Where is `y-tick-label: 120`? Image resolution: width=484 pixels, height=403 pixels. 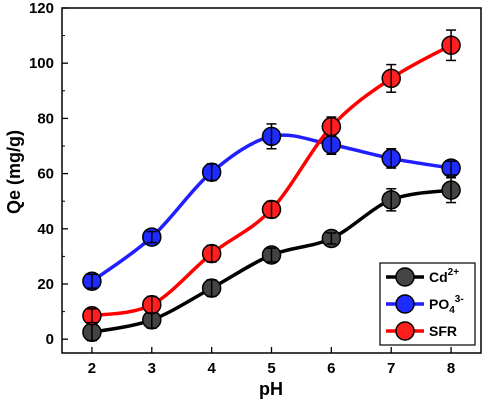 y-tick-label: 120 is located at coordinates (41, 8).